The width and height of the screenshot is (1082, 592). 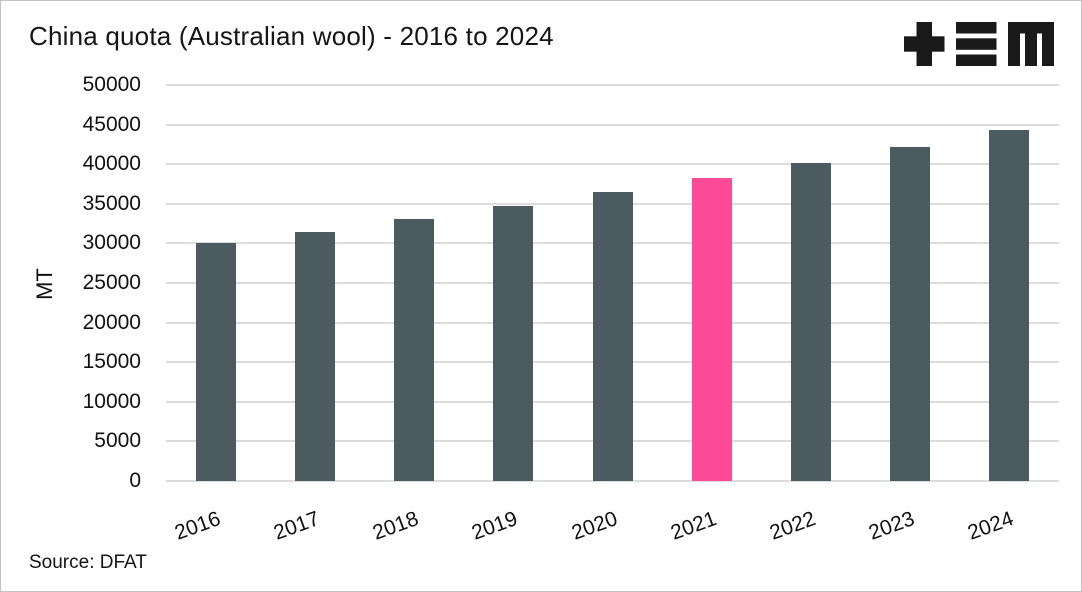 What do you see at coordinates (111, 203) in the screenshot?
I see `y-tick-label: 35000` at bounding box center [111, 203].